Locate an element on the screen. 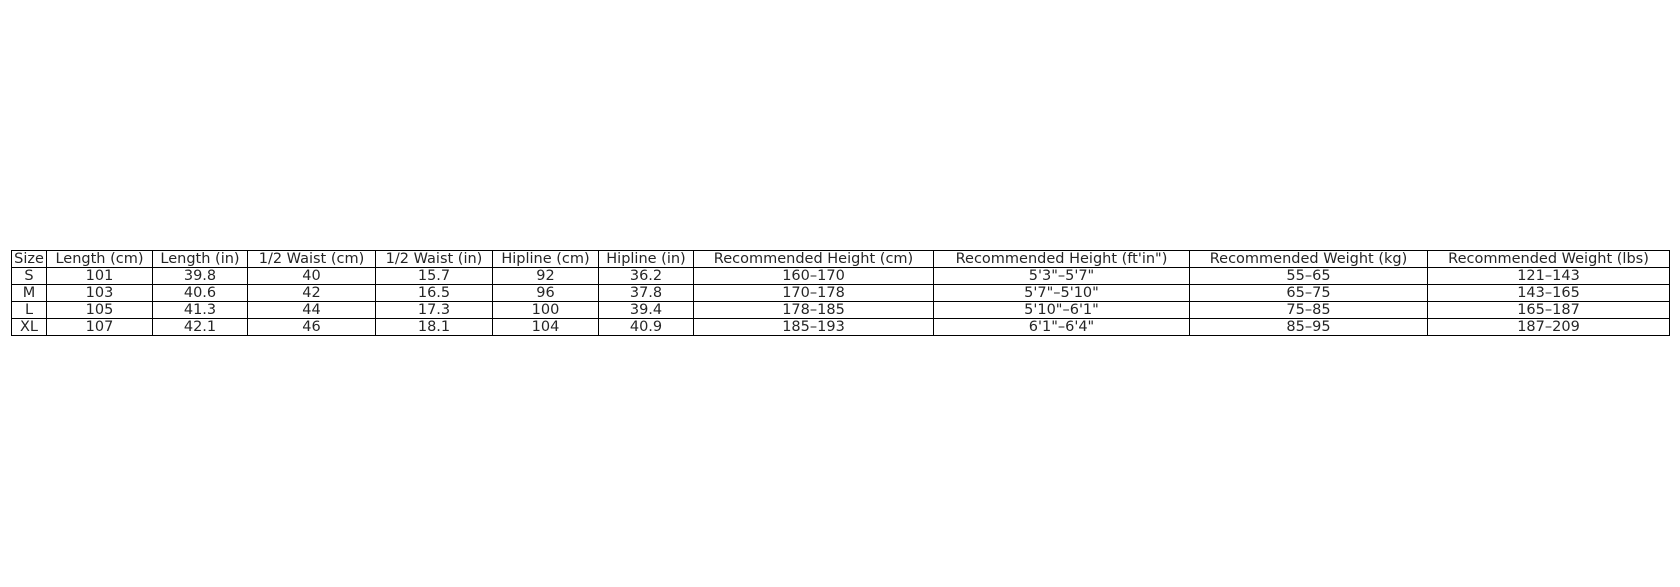 The width and height of the screenshot is (1680, 587). column-header: Length (in) is located at coordinates (200, 259).